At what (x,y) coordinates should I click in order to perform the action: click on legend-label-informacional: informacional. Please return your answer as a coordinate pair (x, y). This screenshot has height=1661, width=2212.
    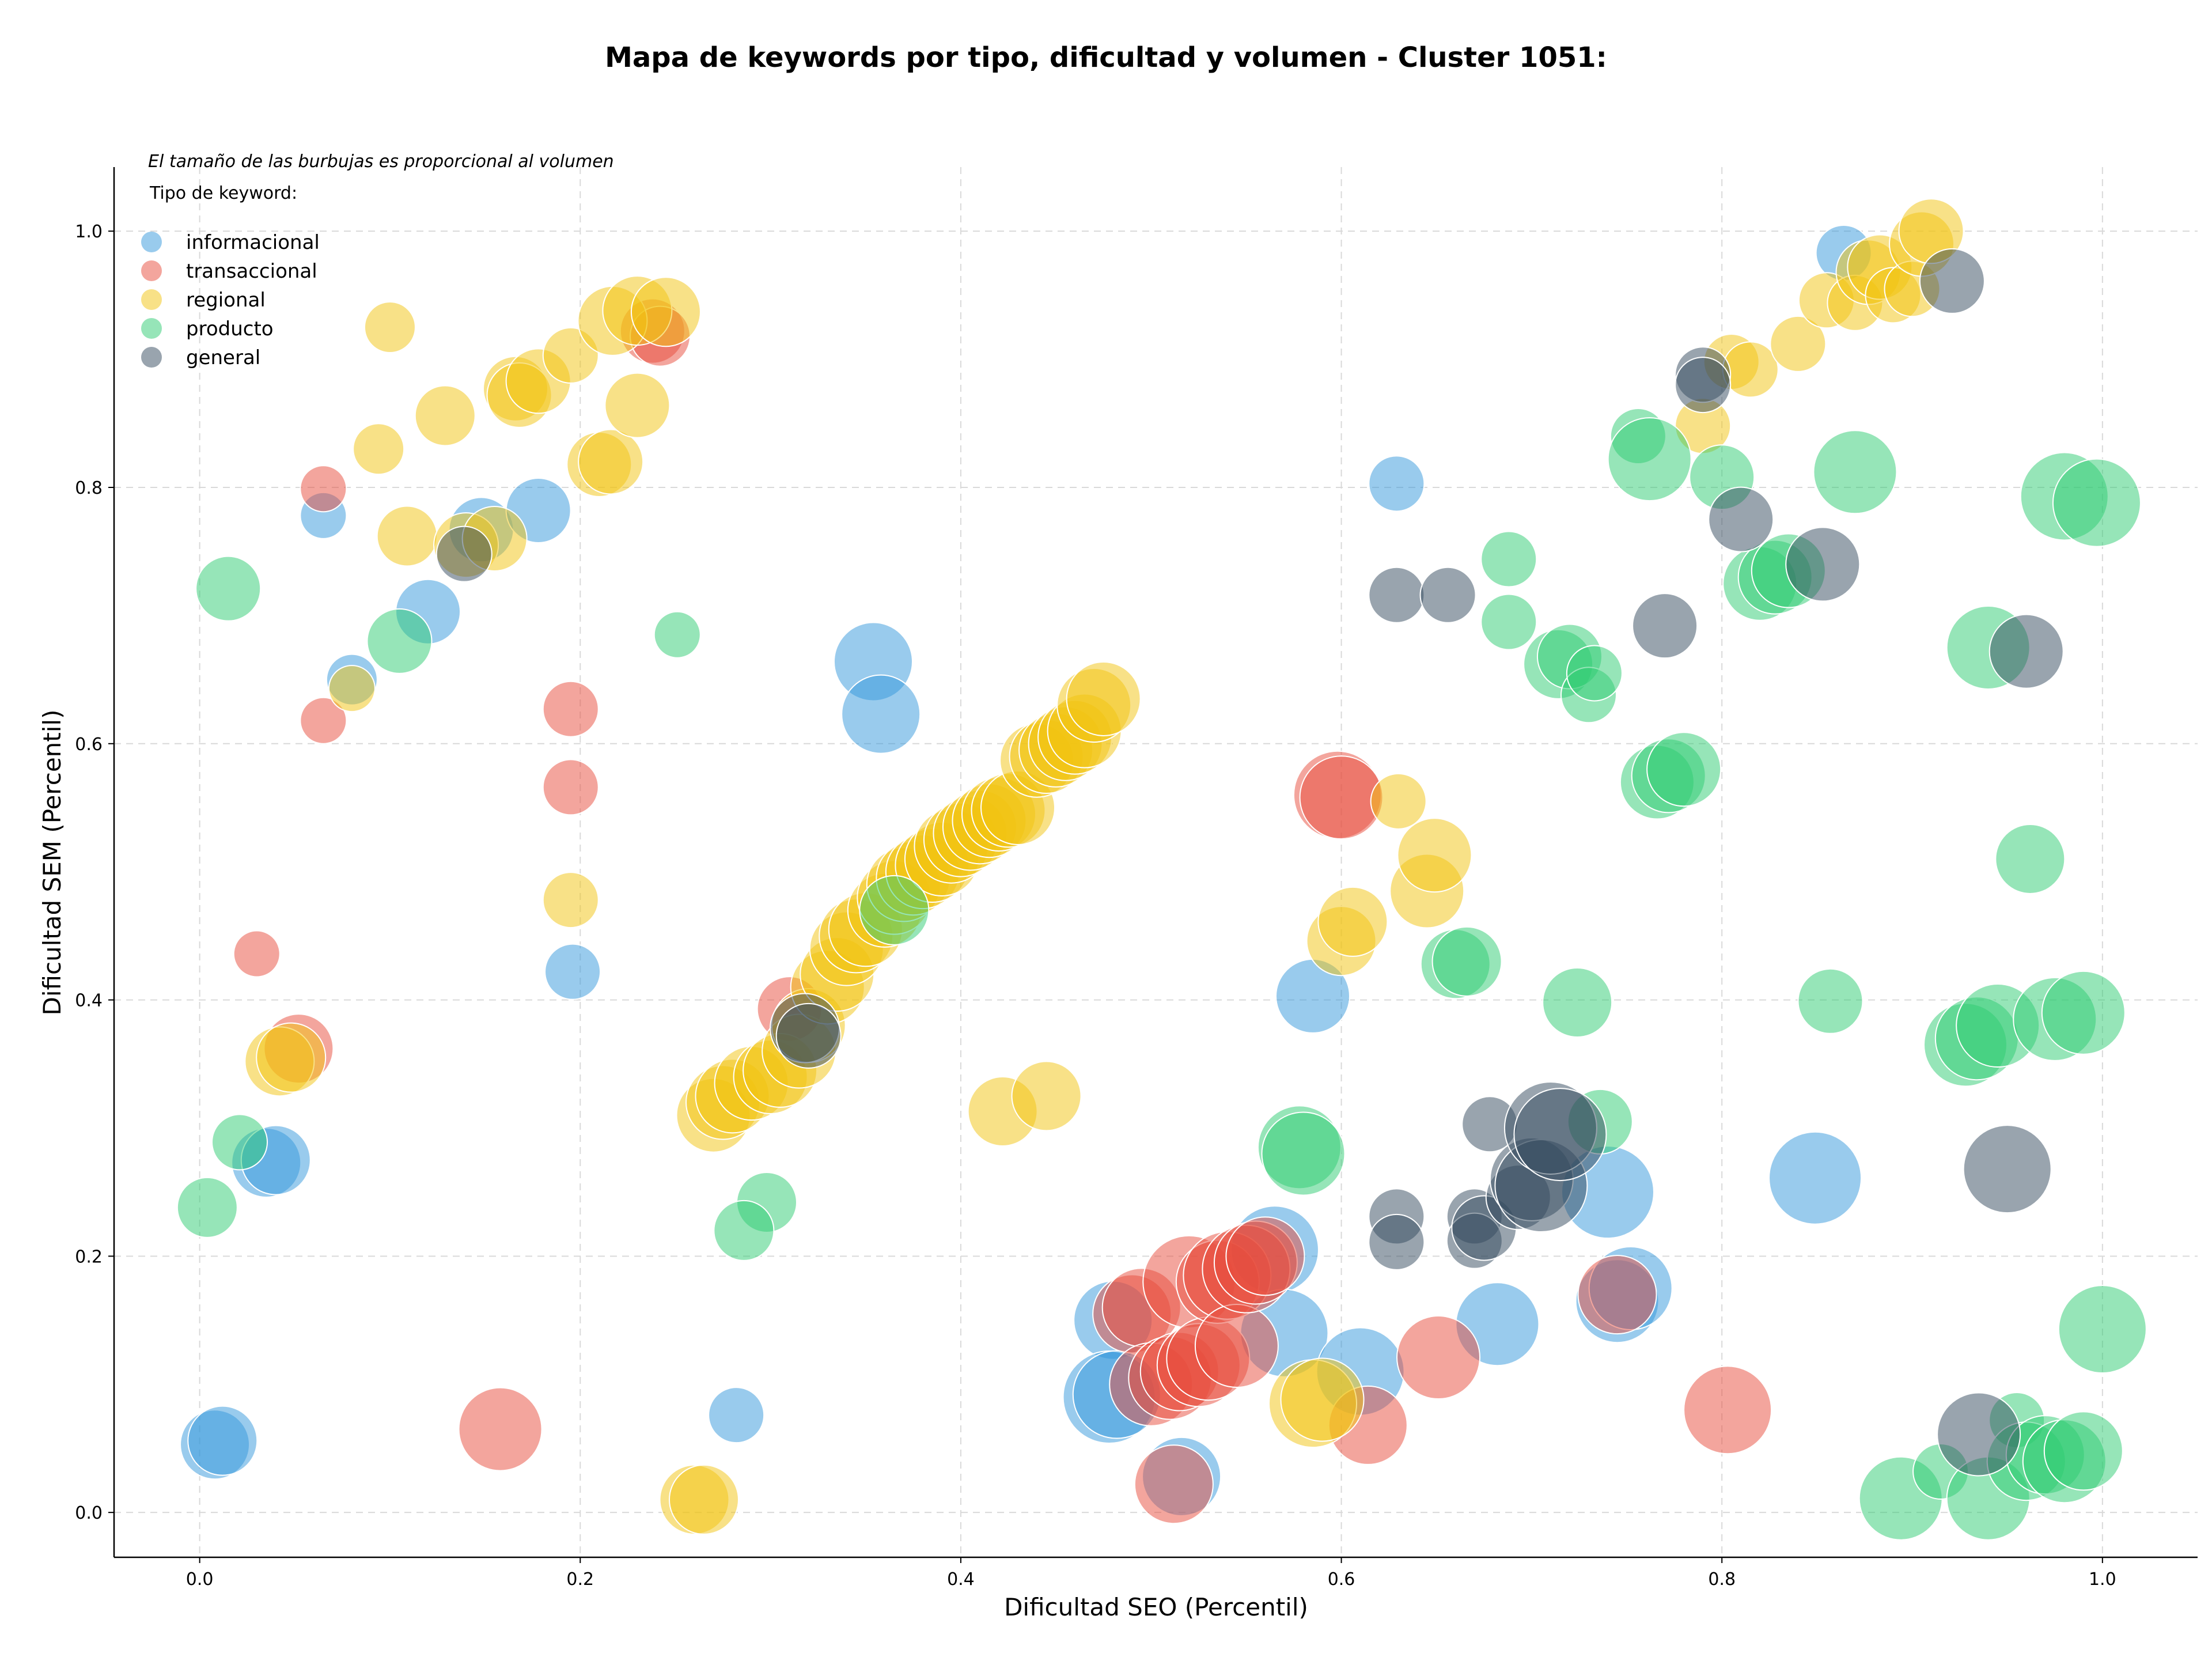
    Looking at the image, I should click on (253, 242).